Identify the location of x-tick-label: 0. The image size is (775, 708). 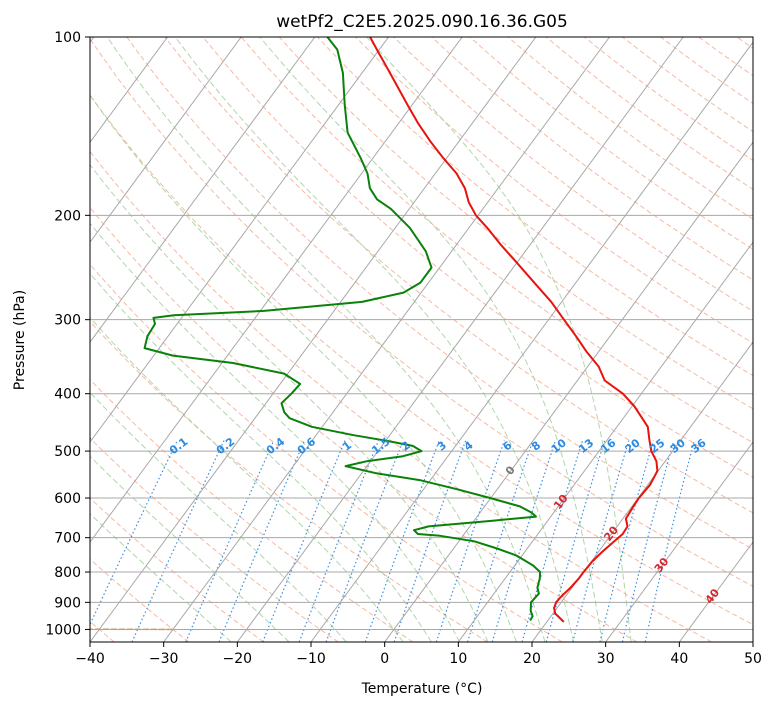
(384, 659).